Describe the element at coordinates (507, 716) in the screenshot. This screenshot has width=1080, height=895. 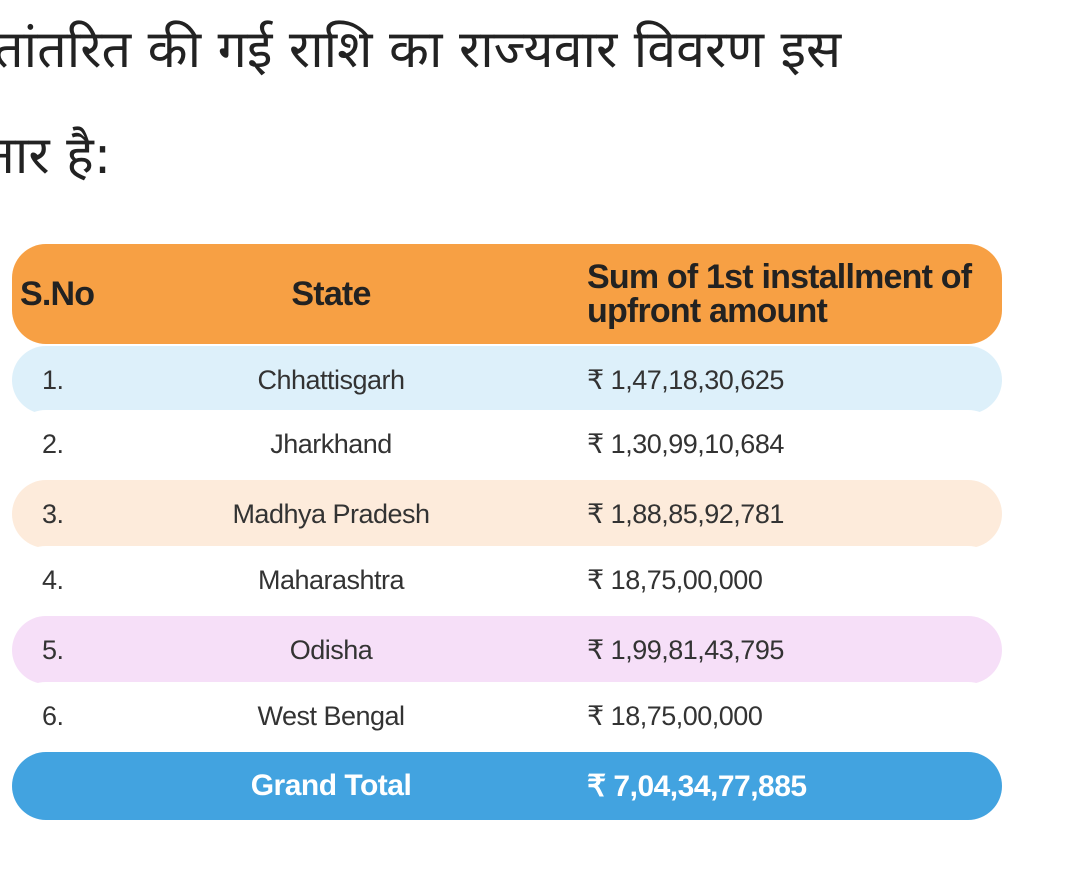
I see `table-row: 6. West Bengal ₹ 18,75,00,000` at that location.